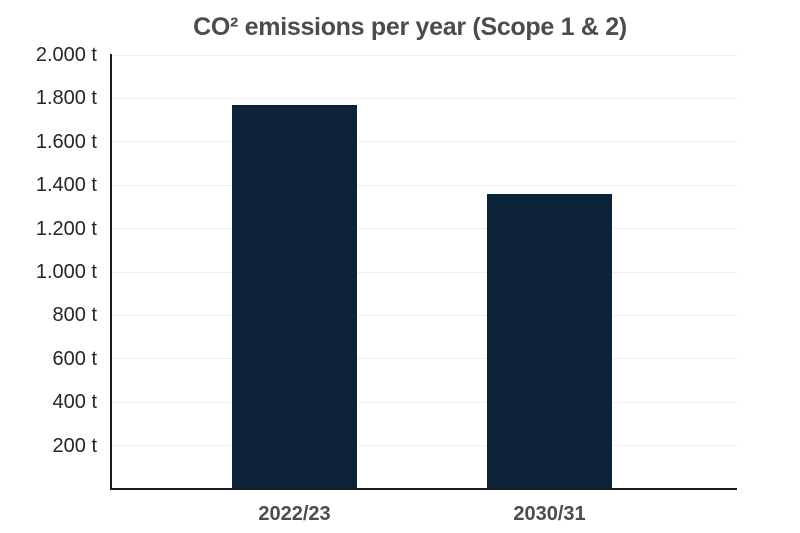 This screenshot has height=533, width=800. What do you see at coordinates (410, 27) in the screenshot?
I see `chart-title: CO² emissions per year (Scope 1 & 2)` at bounding box center [410, 27].